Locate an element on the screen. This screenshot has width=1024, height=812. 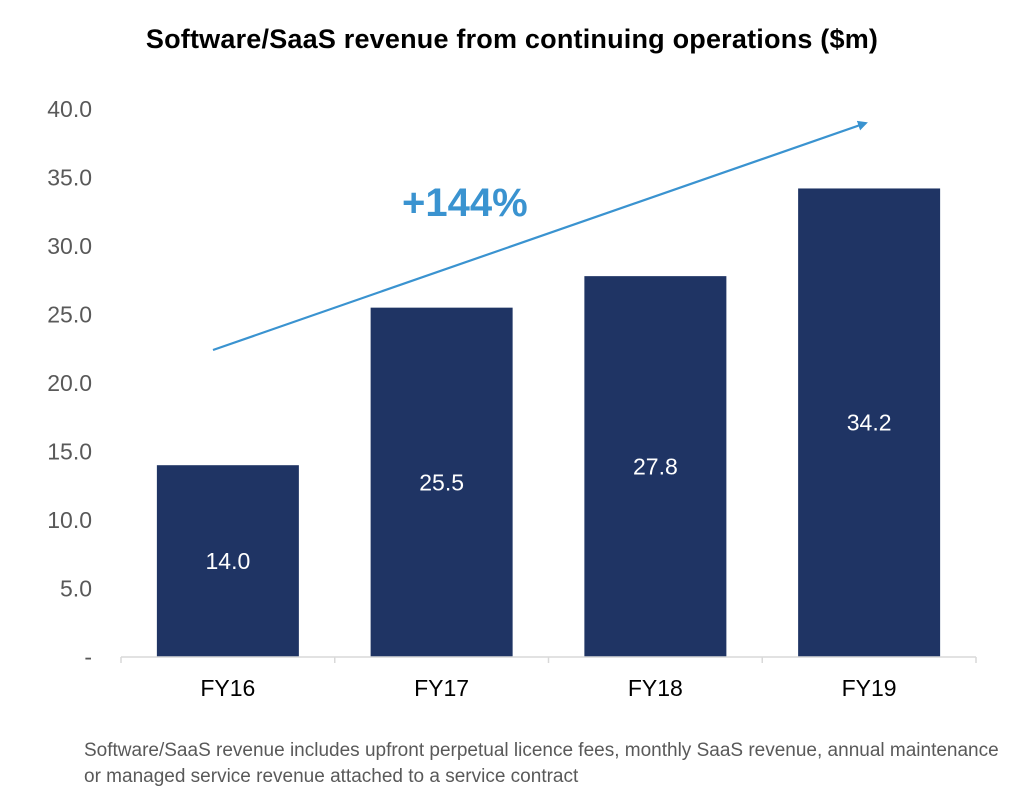
y-tick-label: 30.0 is located at coordinates (69, 246).